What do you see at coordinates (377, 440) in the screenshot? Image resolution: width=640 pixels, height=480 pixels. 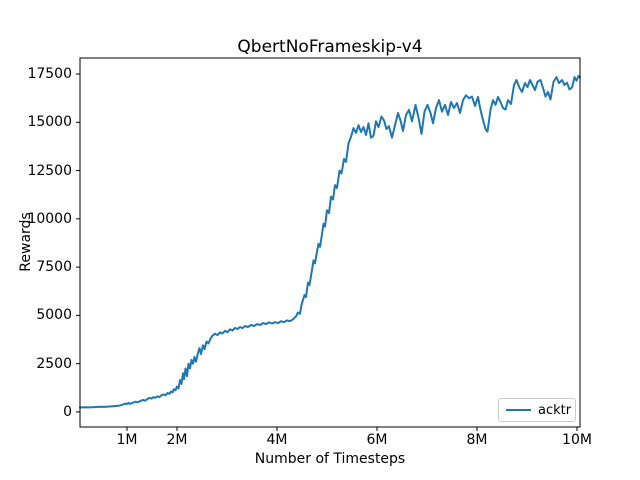 I see `x-tick-label: 6M` at bounding box center [377, 440].